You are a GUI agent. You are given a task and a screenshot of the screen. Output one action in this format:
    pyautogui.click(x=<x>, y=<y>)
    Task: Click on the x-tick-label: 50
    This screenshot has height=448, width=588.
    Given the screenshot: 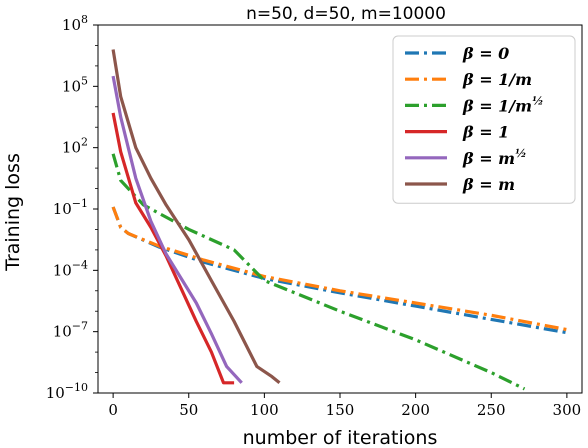 What is the action you would take?
    pyautogui.click(x=188, y=410)
    